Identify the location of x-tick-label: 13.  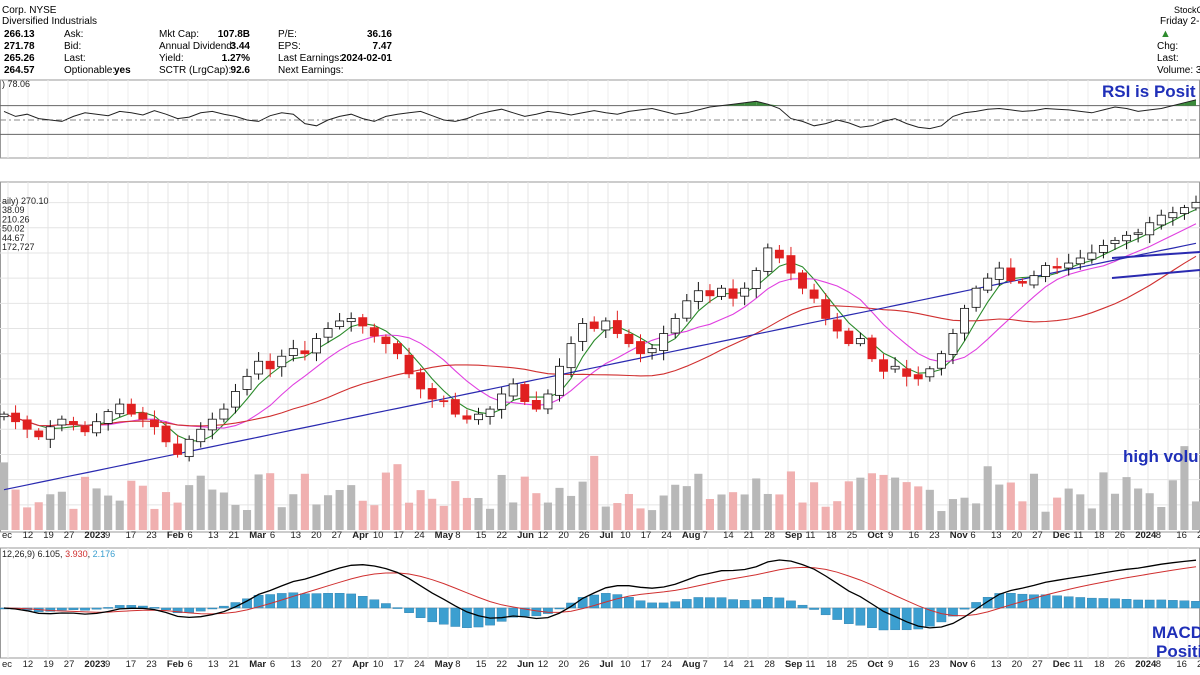
(295, 664).